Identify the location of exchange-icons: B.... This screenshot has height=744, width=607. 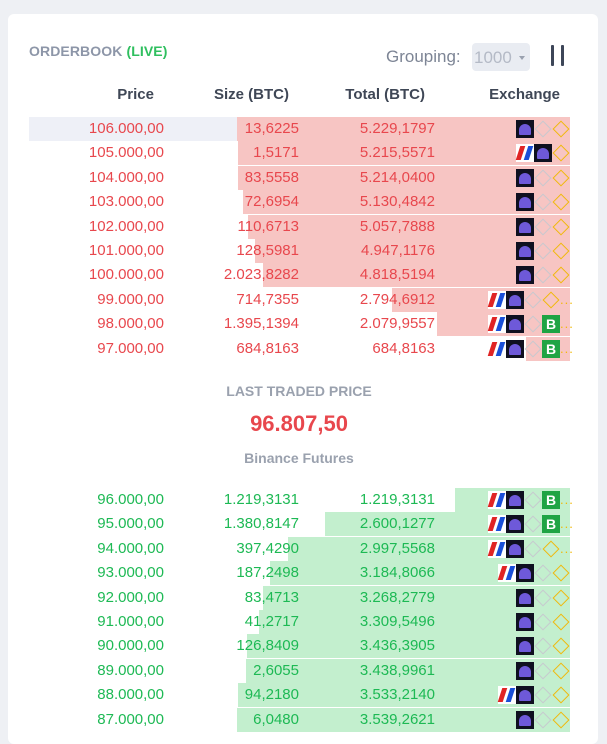
(530, 500).